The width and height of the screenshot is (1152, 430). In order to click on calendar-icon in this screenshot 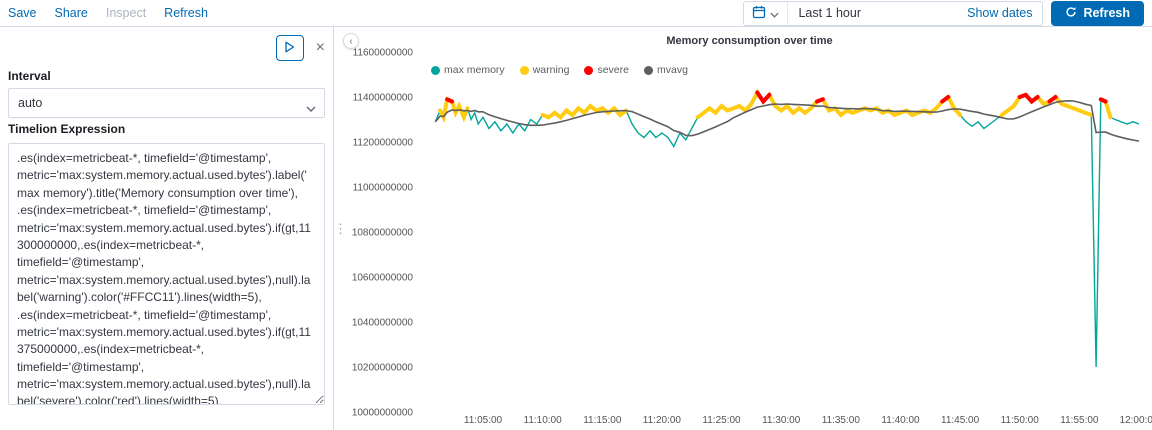, I will do `click(759, 13)`.